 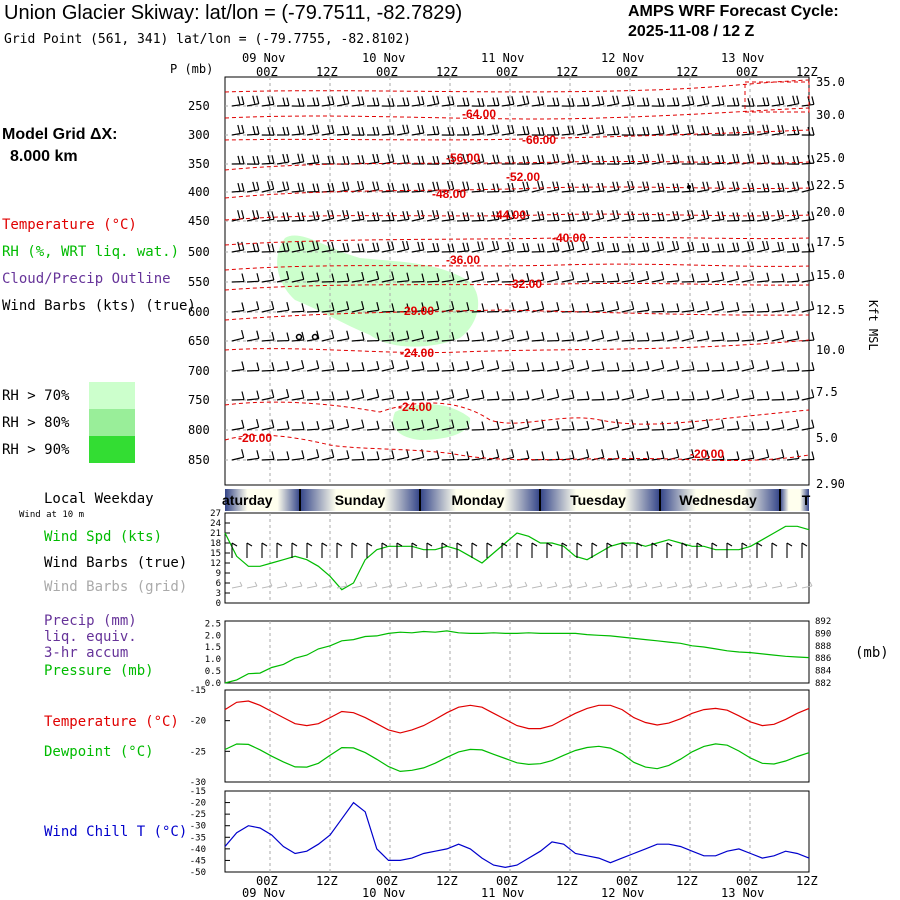 What do you see at coordinates (743, 58) in the screenshot?
I see `top-date-5: 13 Nov` at bounding box center [743, 58].